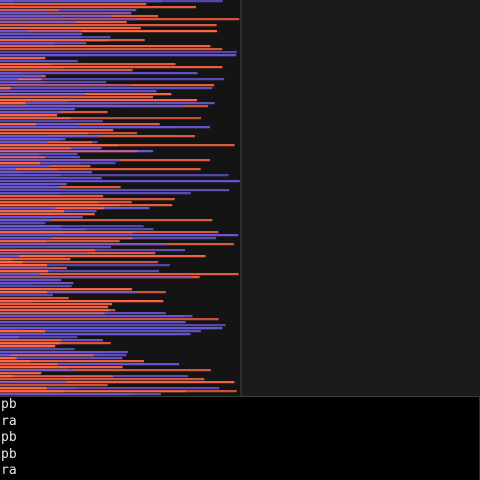  What do you see at coordinates (9, 421) in the screenshot?
I see `console-line: ra` at bounding box center [9, 421].